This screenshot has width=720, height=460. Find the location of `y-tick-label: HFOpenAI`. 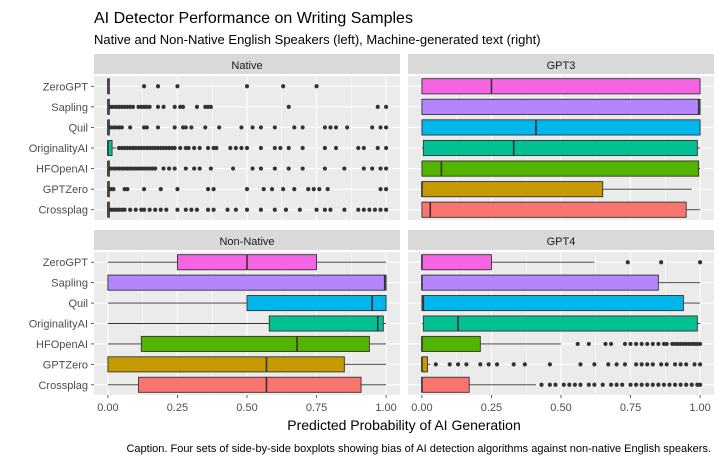

y-tick-label: HFOpenAI is located at coordinates (62, 345).